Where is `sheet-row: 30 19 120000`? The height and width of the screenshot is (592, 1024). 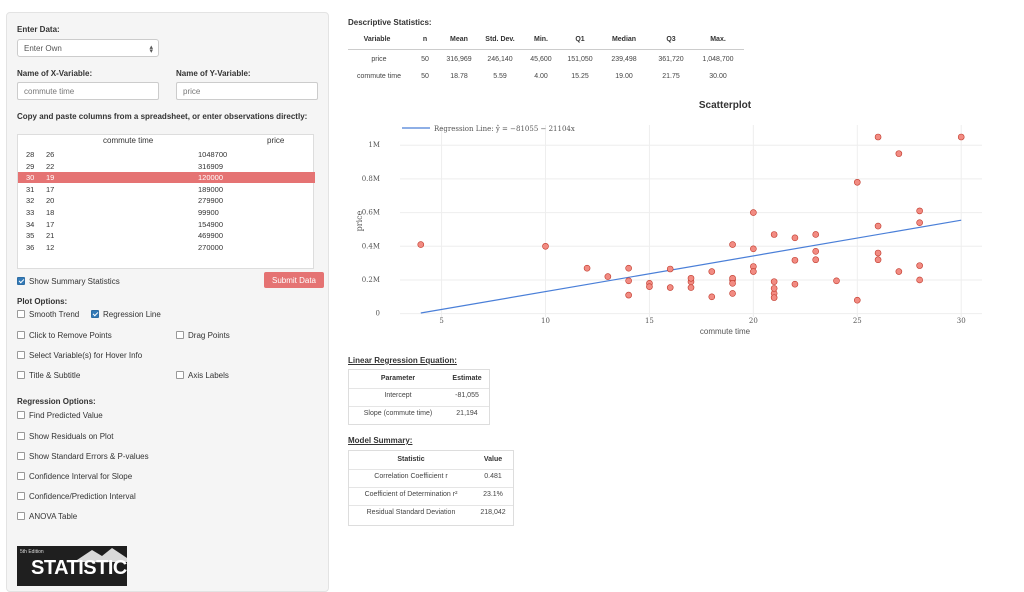 sheet-row: 30 19 120000 is located at coordinates (166, 178).